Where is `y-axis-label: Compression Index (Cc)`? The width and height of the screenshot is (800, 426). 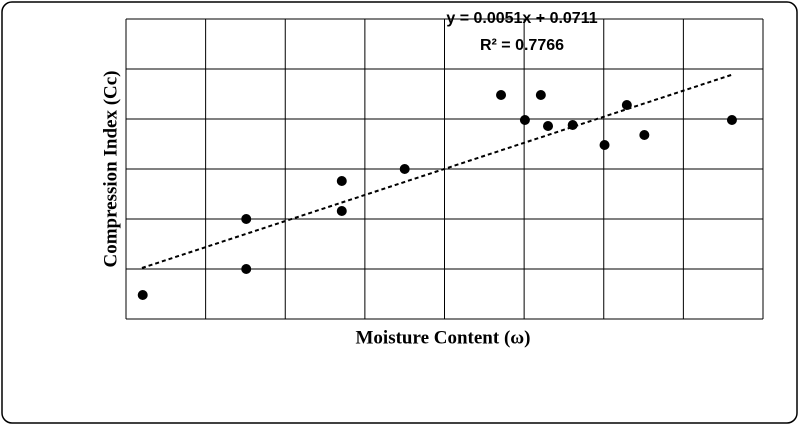 y-axis-label: Compression Index (Cc) is located at coordinates (110, 168).